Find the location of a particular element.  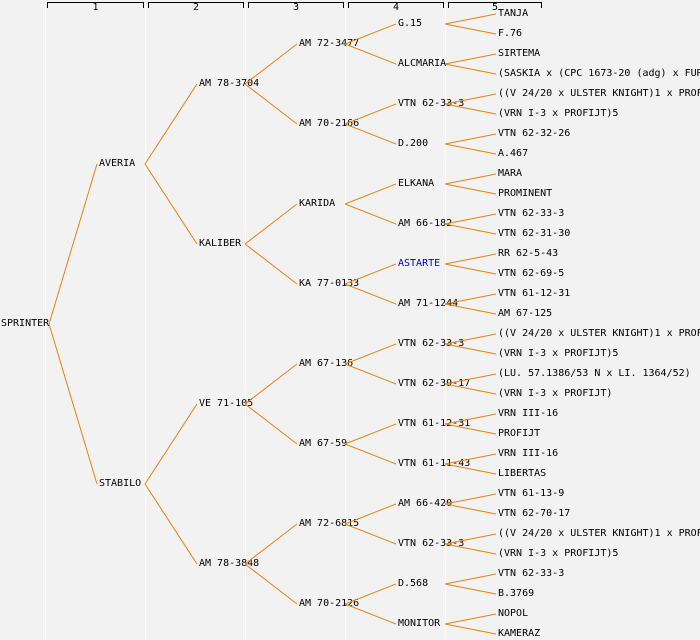

generation-number: 1 is located at coordinates (95, 7).